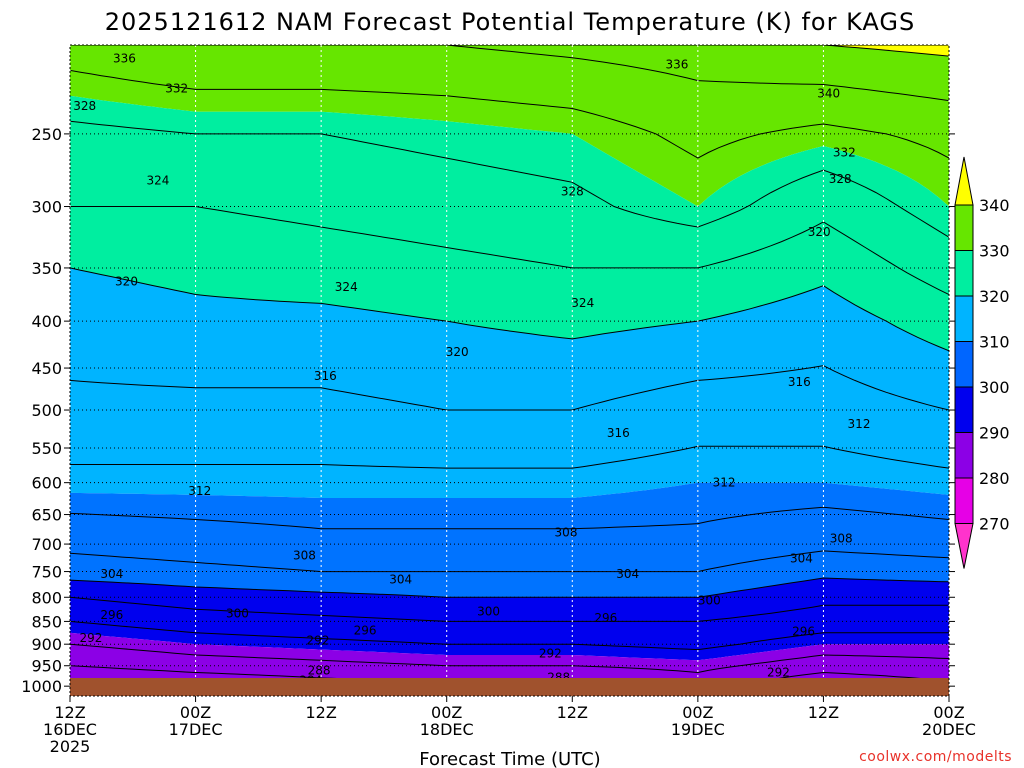  I want to click on y-tick-label: 400, so click(46, 321).